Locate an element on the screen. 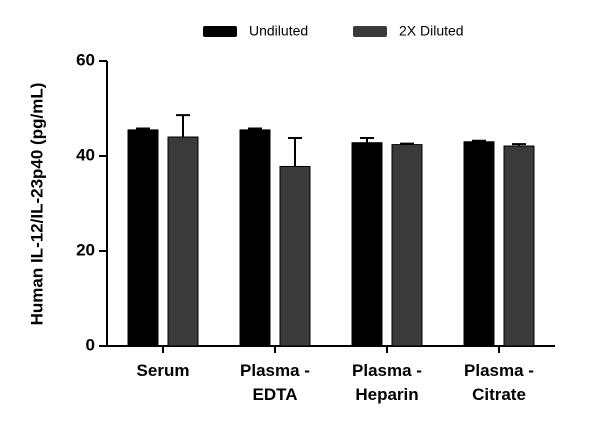 The width and height of the screenshot is (600, 440). x-tick-label: Plasma -Citrate is located at coordinates (499, 382).